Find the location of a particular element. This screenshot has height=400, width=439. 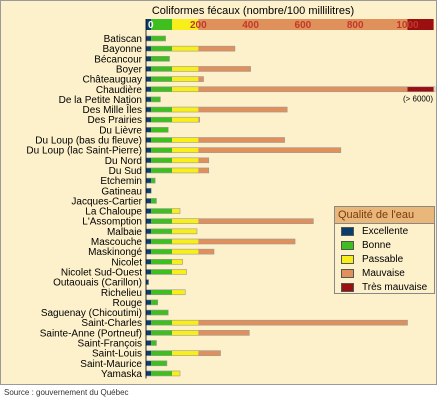

category-label: Malbaie is located at coordinates (124, 232).